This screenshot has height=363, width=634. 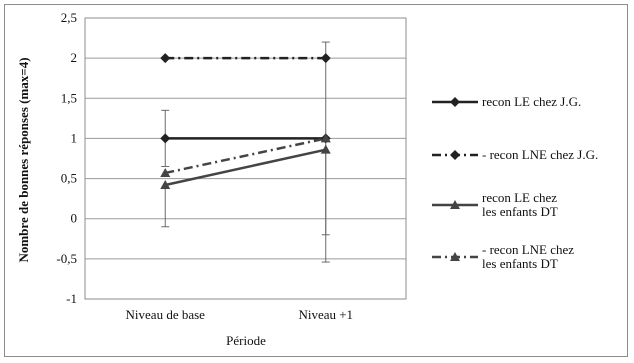 I want to click on y-tick-label: -0,5, so click(x=66, y=258).